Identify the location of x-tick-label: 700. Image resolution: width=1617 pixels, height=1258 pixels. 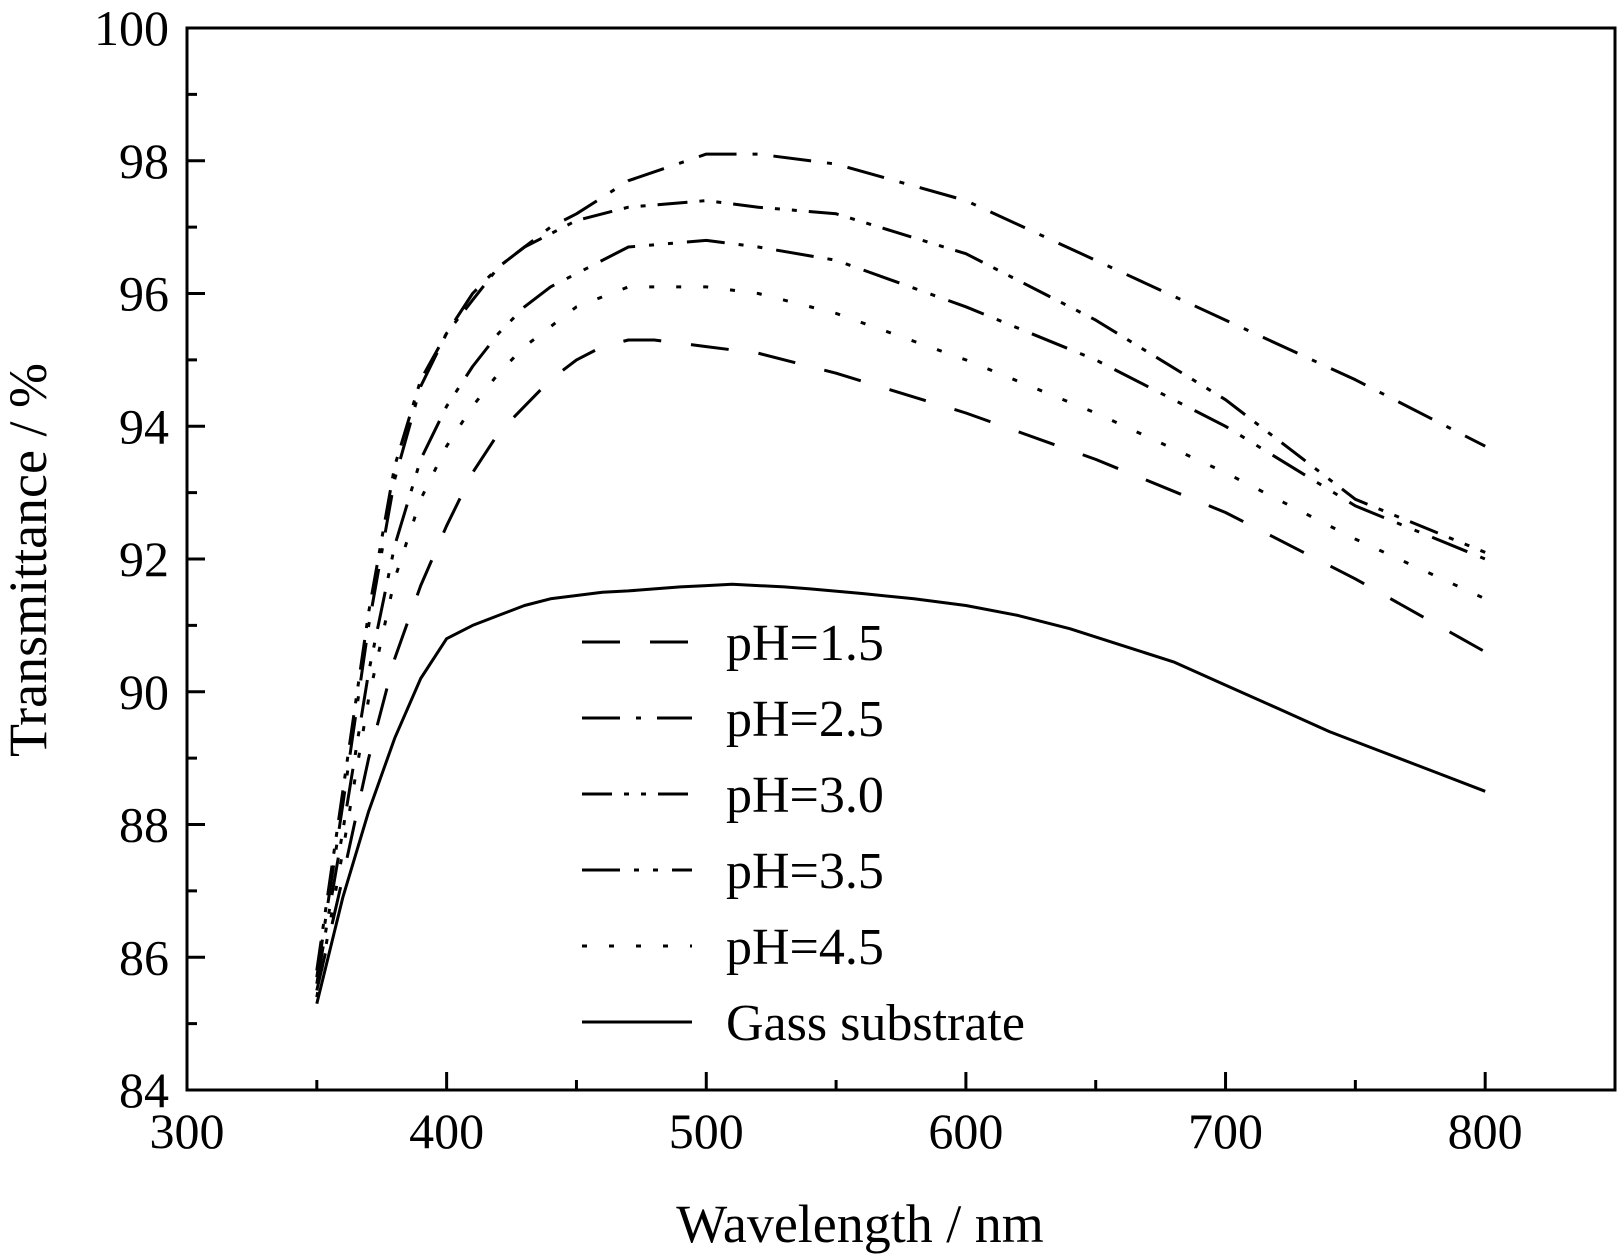
(1225, 1131).